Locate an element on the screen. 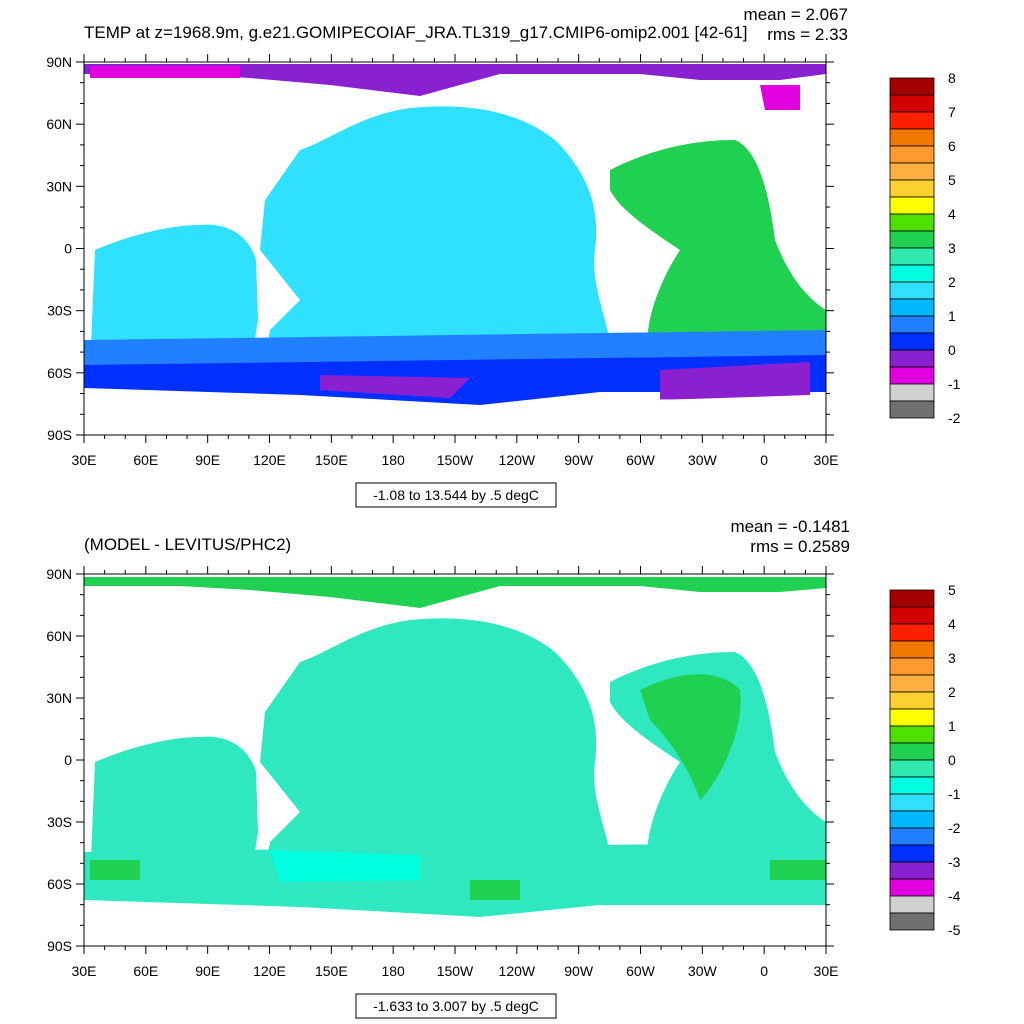 Image resolution: width=1024 pixels, height=1024 pixels. lon-tick-label: 90W is located at coordinates (579, 460).